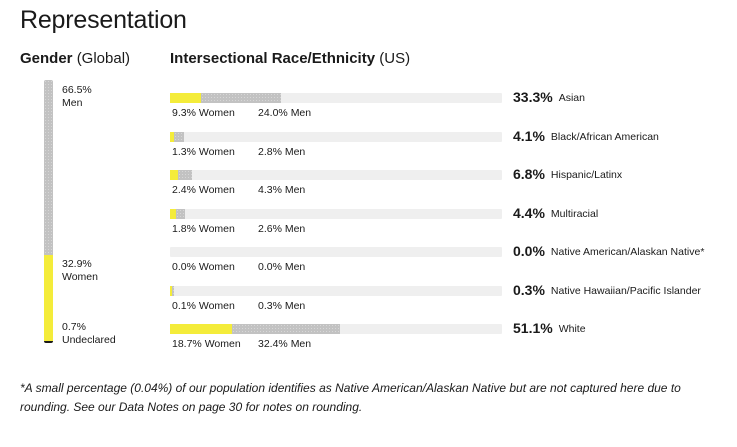 This screenshot has height=447, width=737. I want to click on bar-track-hispanic-latinx, so click(336, 175).